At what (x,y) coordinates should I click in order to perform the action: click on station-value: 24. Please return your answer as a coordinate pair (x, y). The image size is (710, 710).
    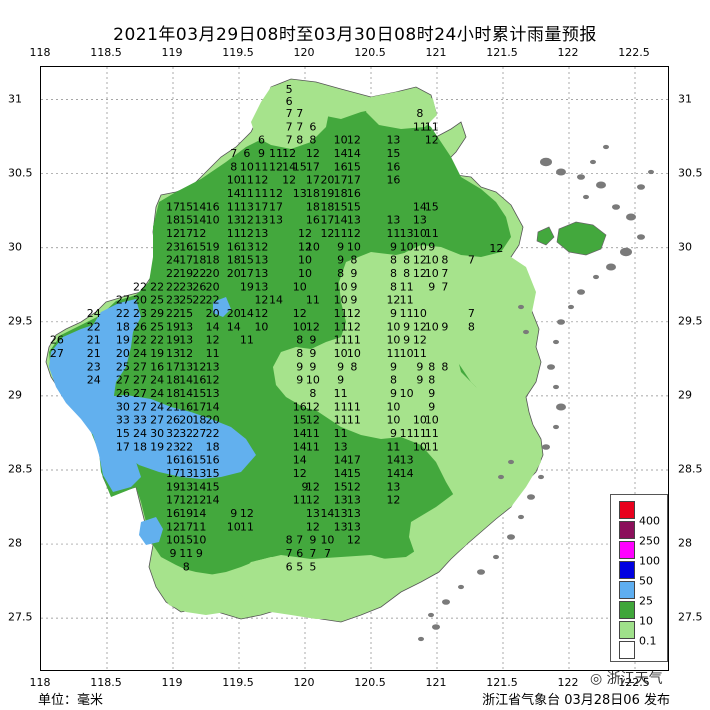
    Looking at the image, I should click on (94, 313).